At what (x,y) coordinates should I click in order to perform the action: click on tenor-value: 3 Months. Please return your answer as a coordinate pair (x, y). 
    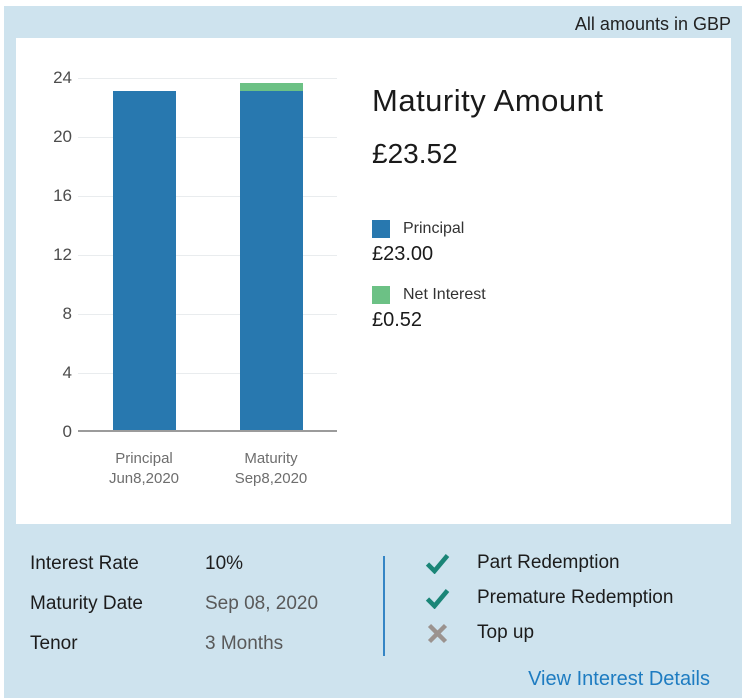
    Looking at the image, I should click on (244, 643).